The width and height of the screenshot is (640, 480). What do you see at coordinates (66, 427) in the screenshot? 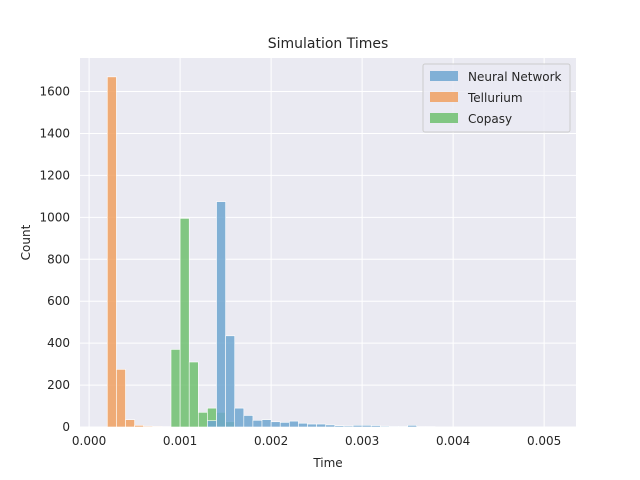
I see `y-tick-label: 0` at bounding box center [66, 427].